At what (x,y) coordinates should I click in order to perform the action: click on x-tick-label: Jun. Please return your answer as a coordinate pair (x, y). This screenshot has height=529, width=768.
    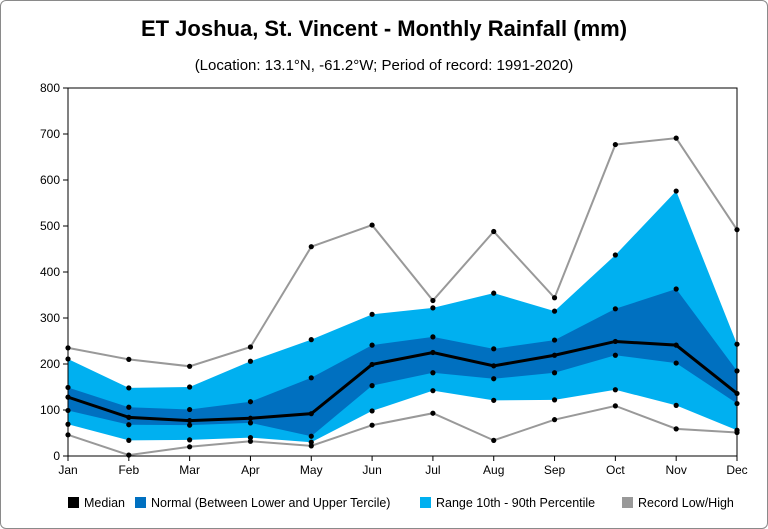
    Looking at the image, I should click on (371, 470).